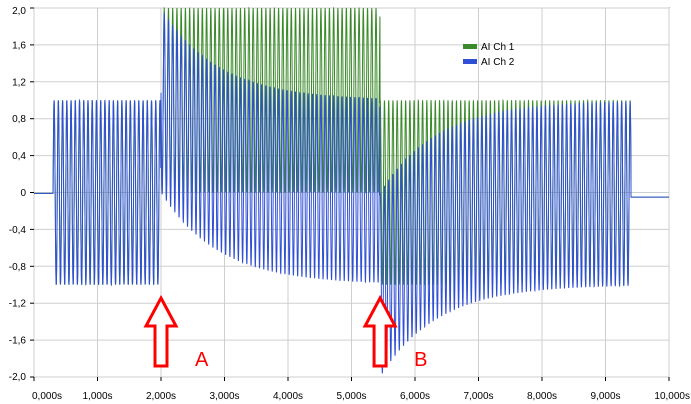 The image size is (691, 404). I want to click on annotation-arrow-b, so click(380, 331).